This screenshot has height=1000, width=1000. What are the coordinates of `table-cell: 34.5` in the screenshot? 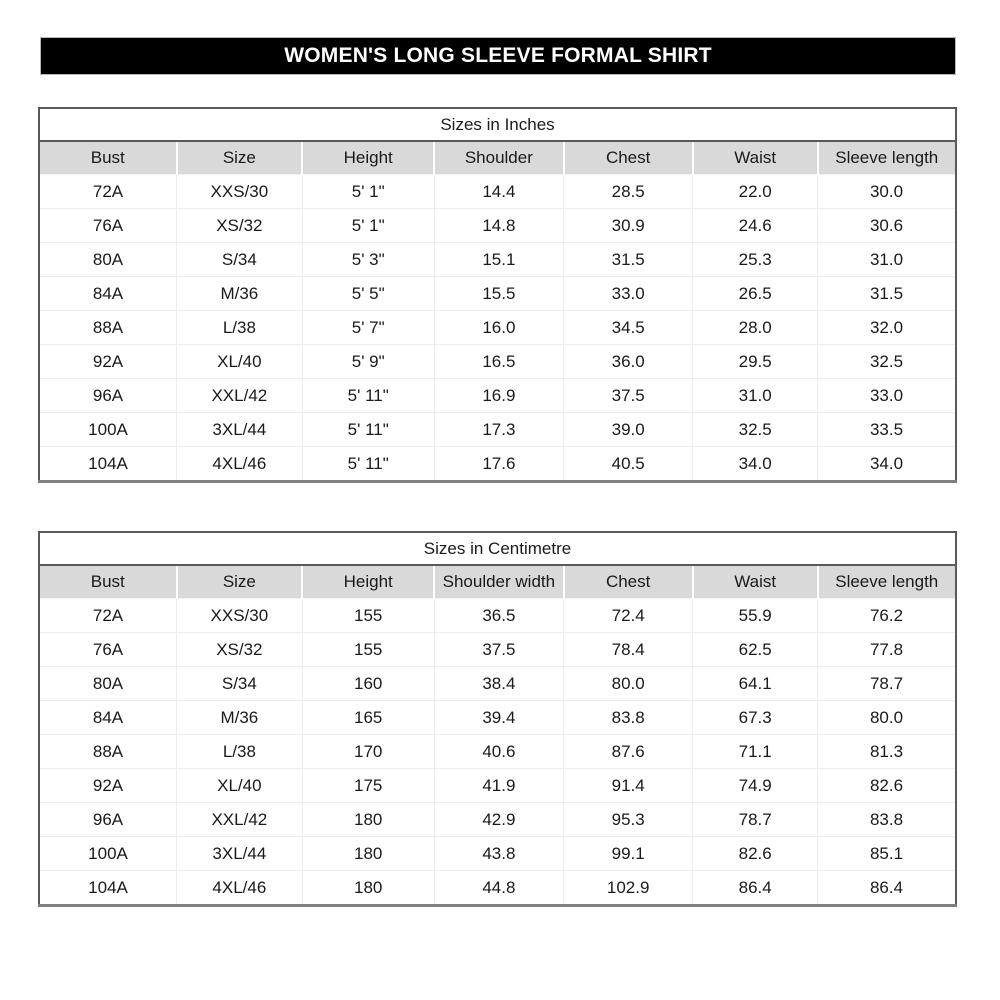 It's located at (628, 327).